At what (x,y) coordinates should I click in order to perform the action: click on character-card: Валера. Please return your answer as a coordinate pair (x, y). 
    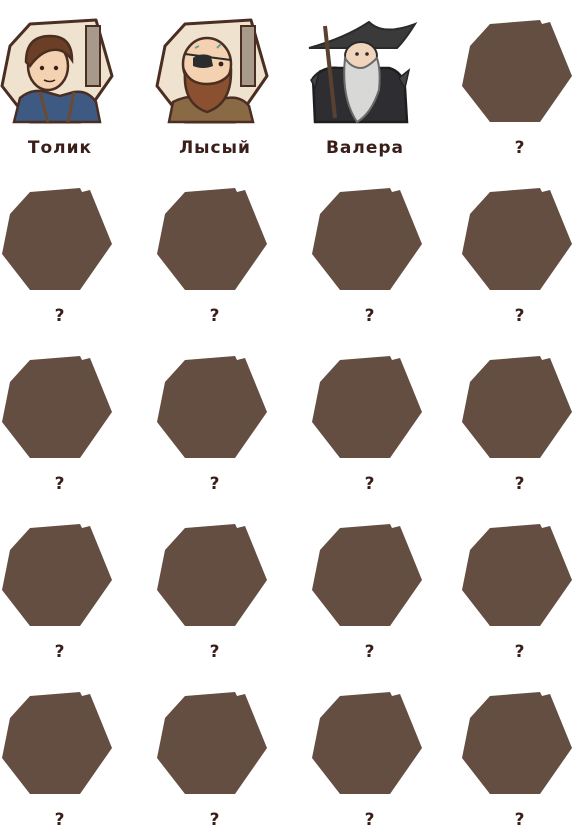
    Looking at the image, I should click on (365, 93).